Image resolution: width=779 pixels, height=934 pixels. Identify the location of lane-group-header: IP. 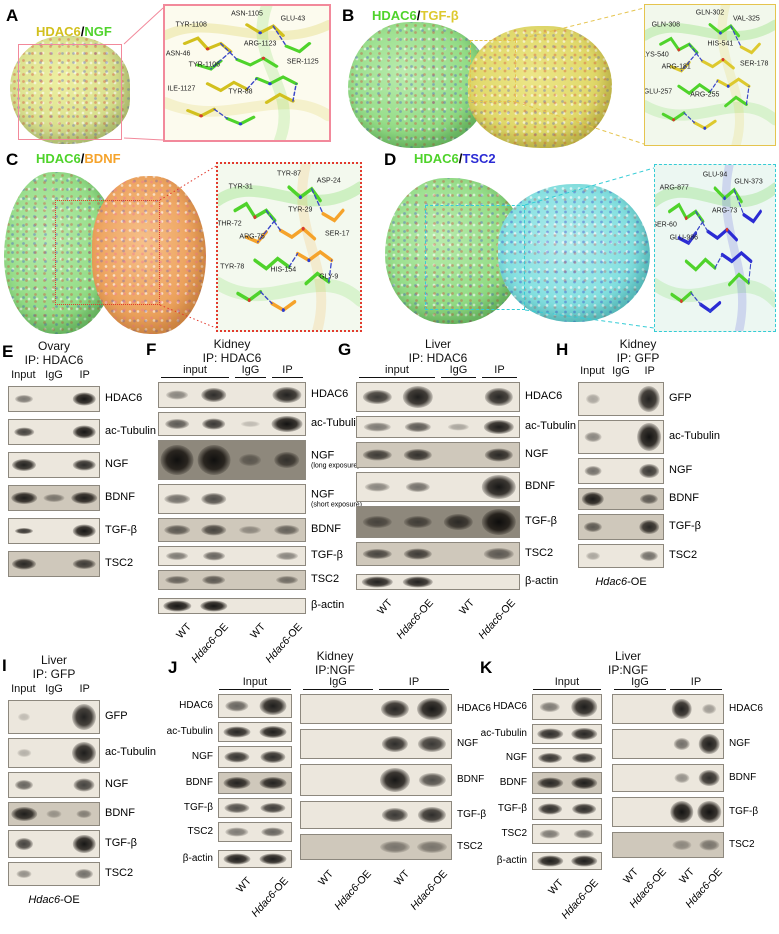
(696, 683).